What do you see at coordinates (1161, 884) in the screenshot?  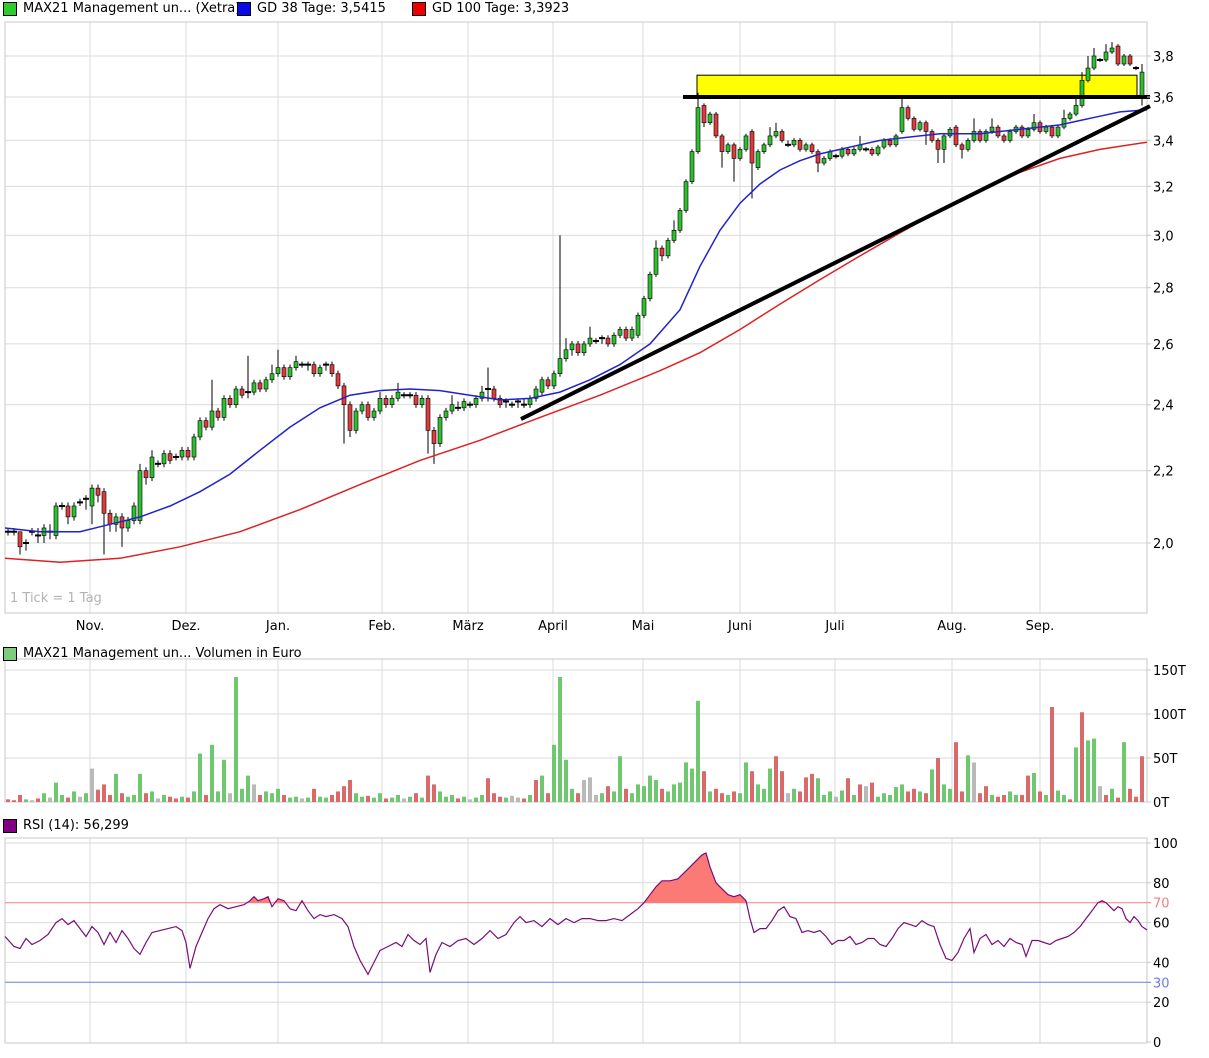 I see `axis-tick-label: 80` at bounding box center [1161, 884].